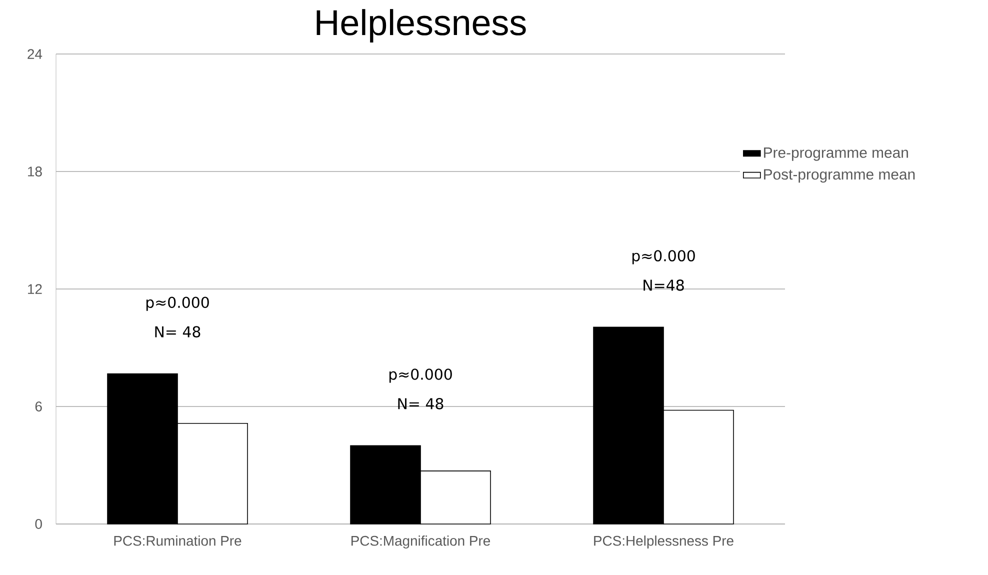 The image size is (988, 575). I want to click on legend-label: Pre-programme mean, so click(836, 154).